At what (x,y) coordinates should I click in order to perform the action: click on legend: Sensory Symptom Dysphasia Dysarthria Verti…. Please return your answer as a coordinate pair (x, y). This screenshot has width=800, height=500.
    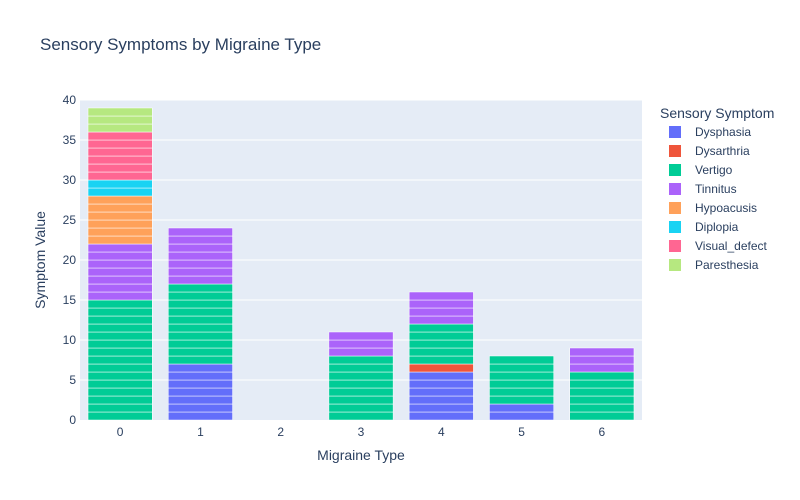
    Looking at the image, I should click on (717, 188).